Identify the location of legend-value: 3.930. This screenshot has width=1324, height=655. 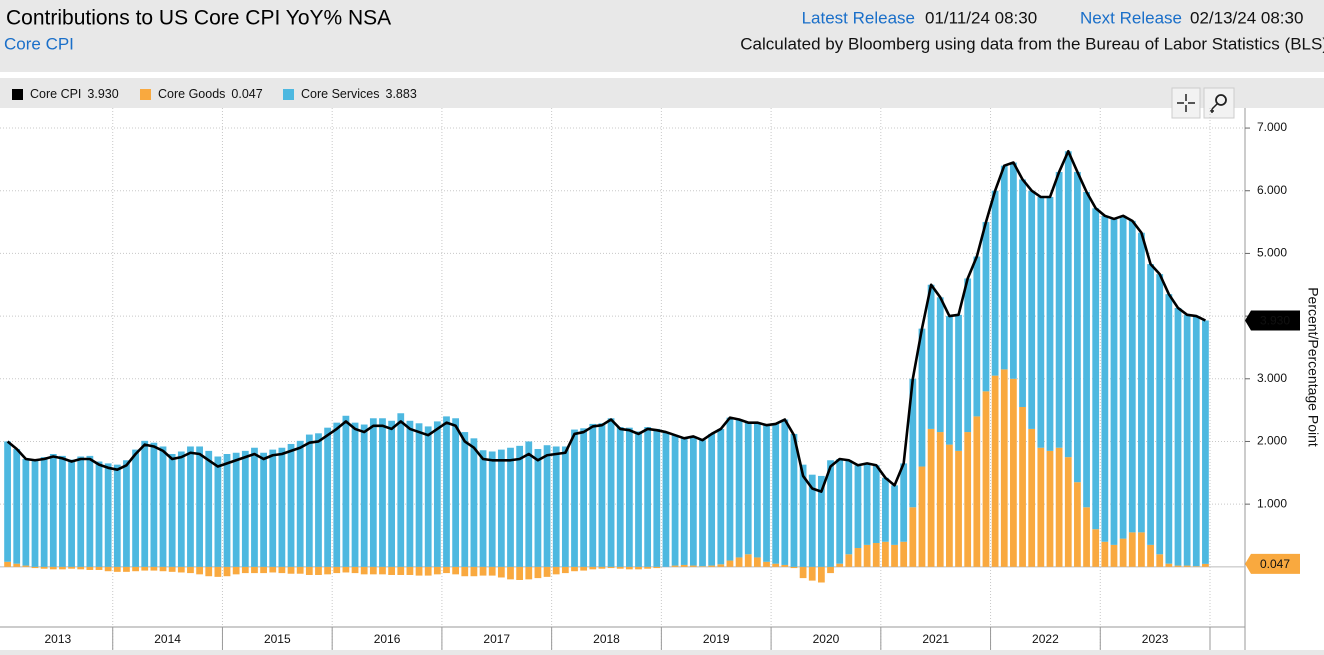
(102, 94).